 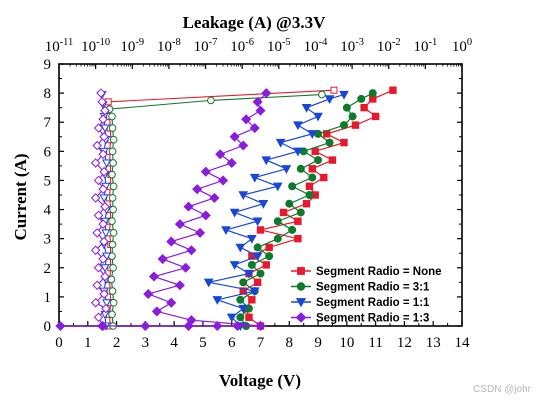 I want to click on top-tick-label: 10⁰, so click(x=462, y=46).